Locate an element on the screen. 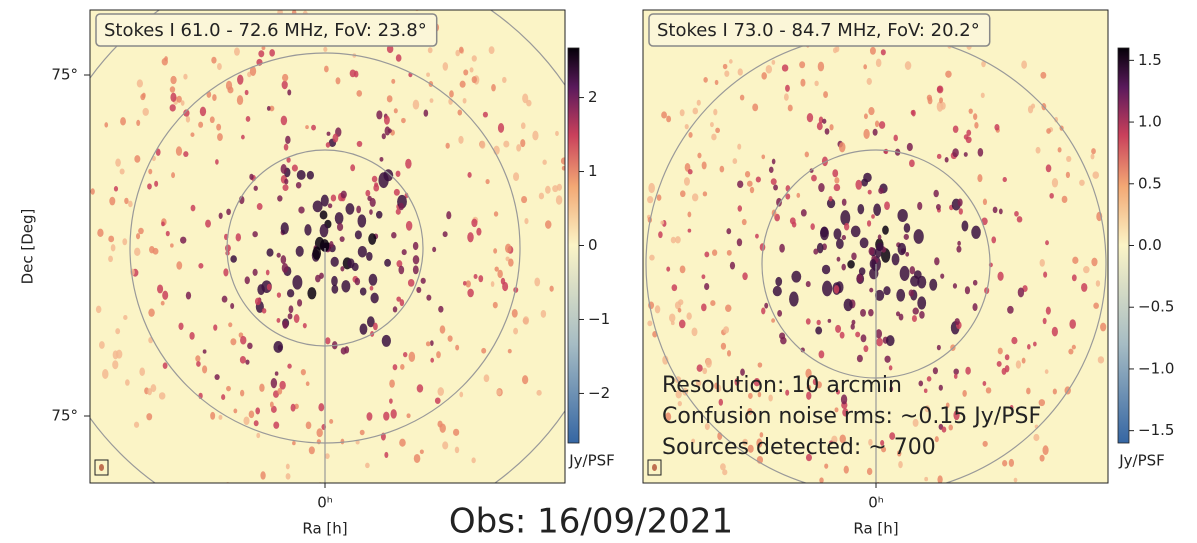  colorbar is located at coordinates (1123, 245).